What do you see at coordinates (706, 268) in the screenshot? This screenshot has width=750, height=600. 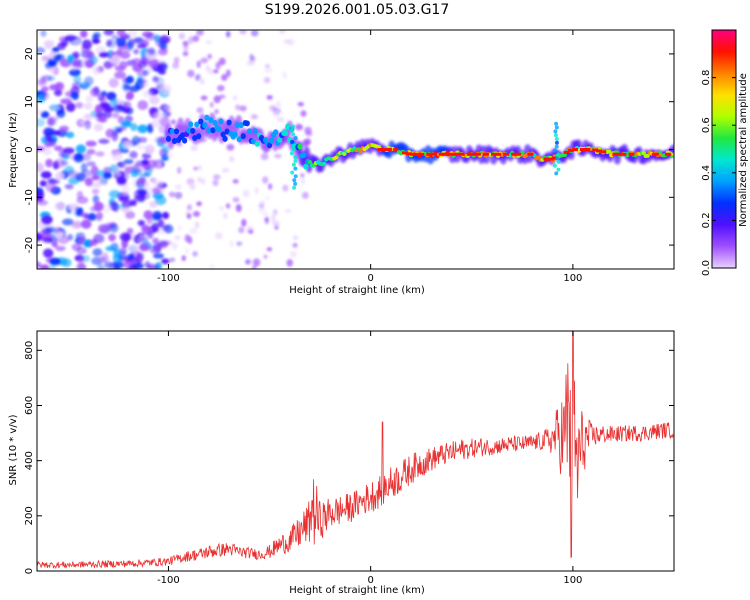 I see `colorbar-tick-label: 0.0` at bounding box center [706, 268].